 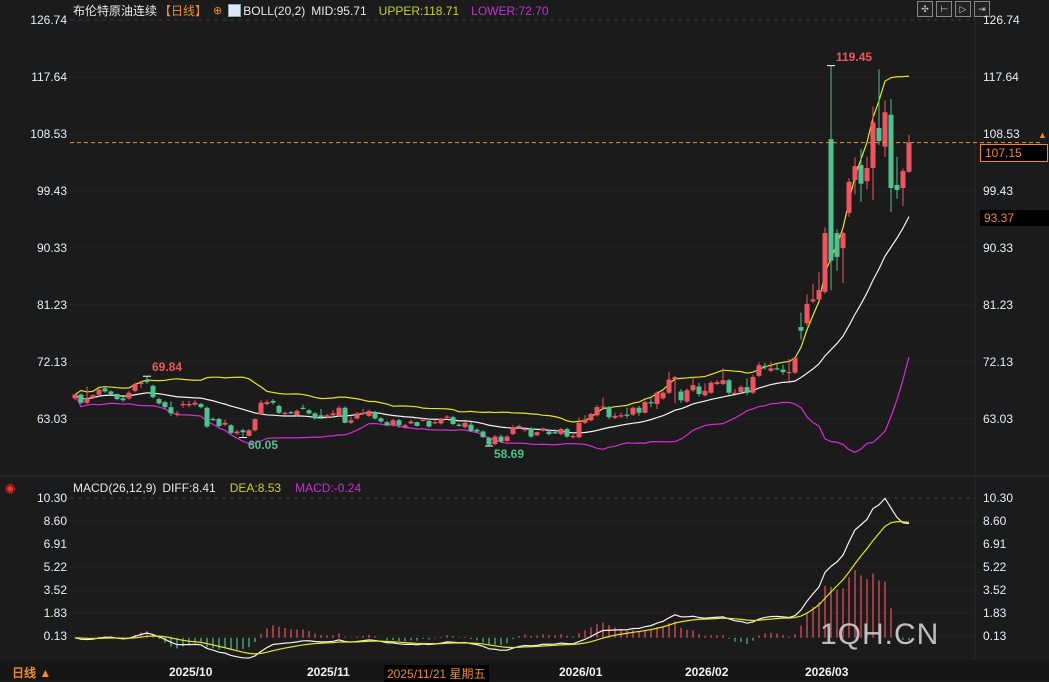 What do you see at coordinates (191, 672) in the screenshot?
I see `date-label: 2025/10` at bounding box center [191, 672].